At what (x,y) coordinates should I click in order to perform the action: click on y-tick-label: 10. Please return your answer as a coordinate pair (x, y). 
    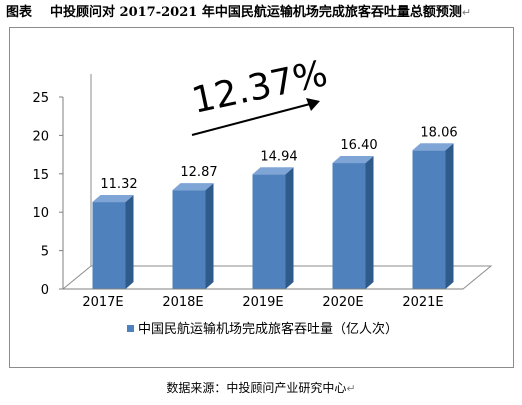
    Looking at the image, I should click on (40, 213).